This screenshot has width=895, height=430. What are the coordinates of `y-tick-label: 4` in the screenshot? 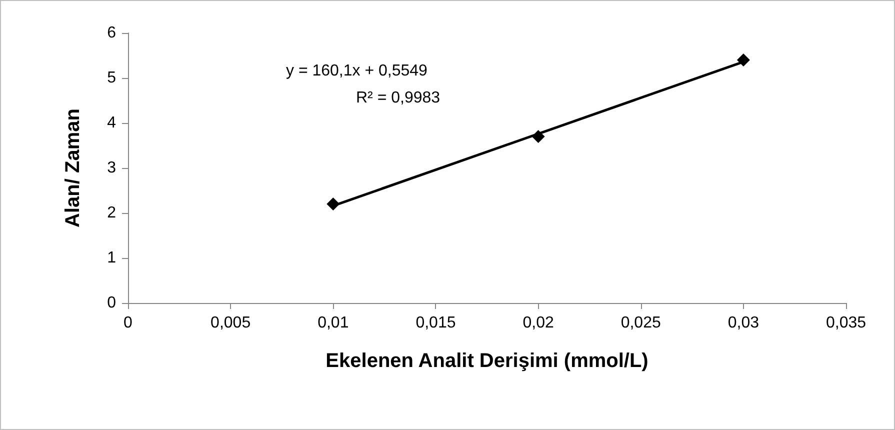 It's located at (111, 123).